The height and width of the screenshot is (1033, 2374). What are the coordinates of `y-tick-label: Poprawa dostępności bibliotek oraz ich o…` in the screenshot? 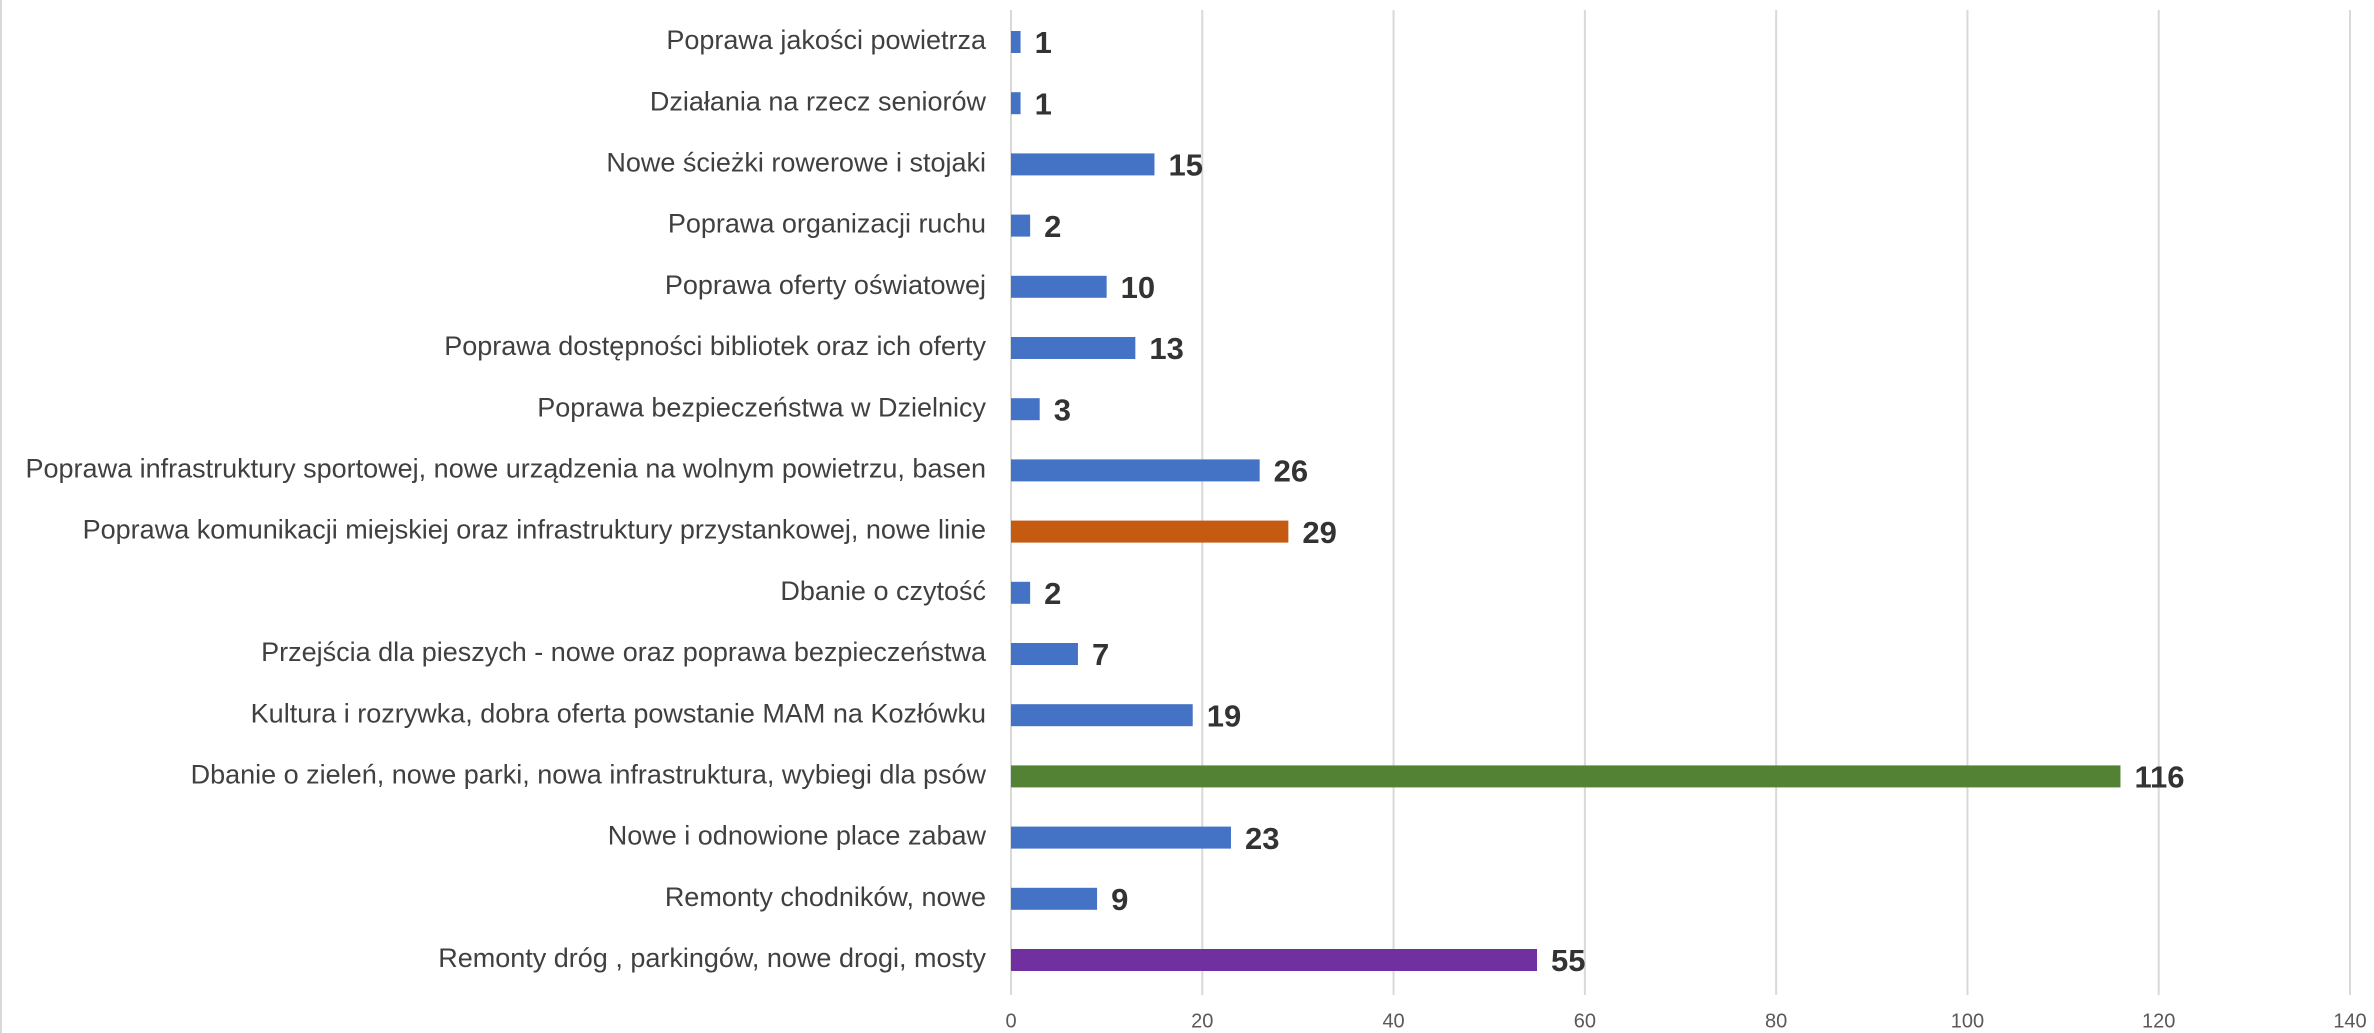 It's located at (715, 346).